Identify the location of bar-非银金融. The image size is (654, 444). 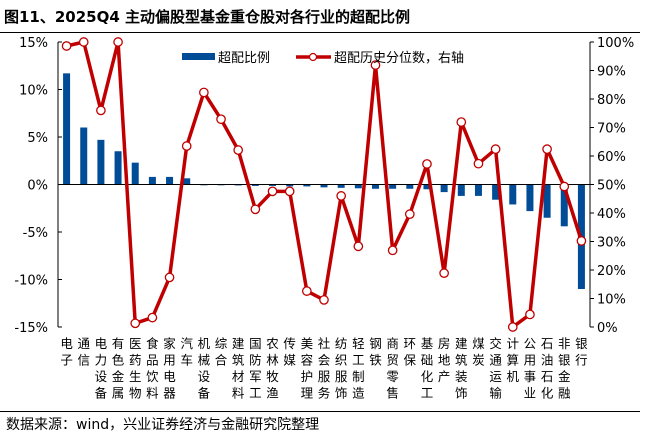
(564, 205).